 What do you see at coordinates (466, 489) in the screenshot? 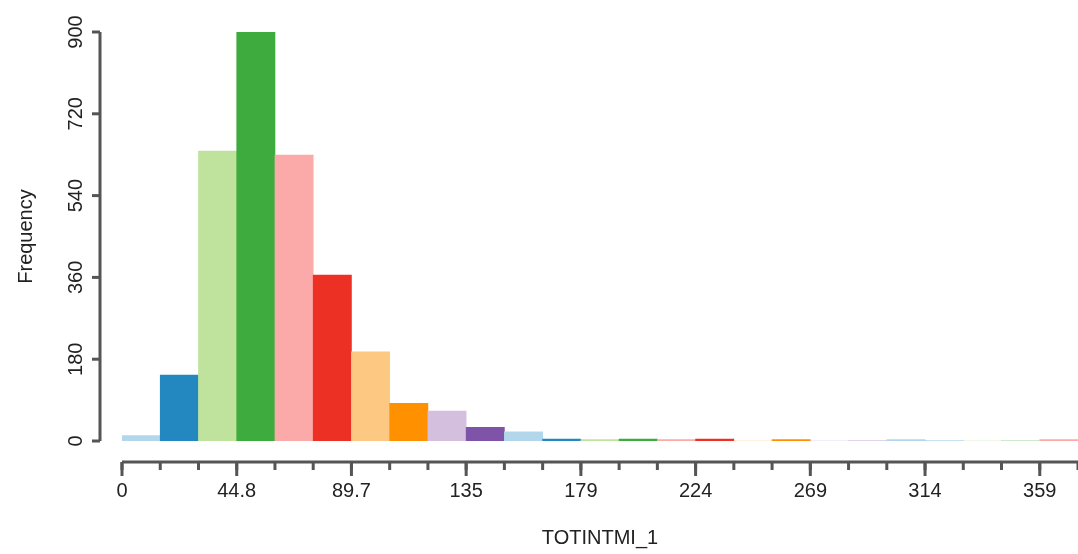
I see `x-tick-label: 135` at bounding box center [466, 489].